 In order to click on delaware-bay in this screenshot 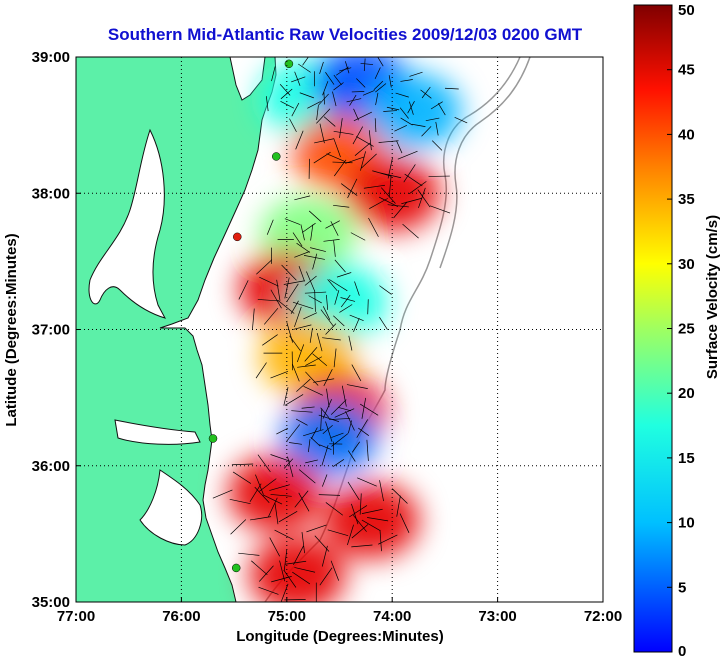, I will do `click(247, 79)`.